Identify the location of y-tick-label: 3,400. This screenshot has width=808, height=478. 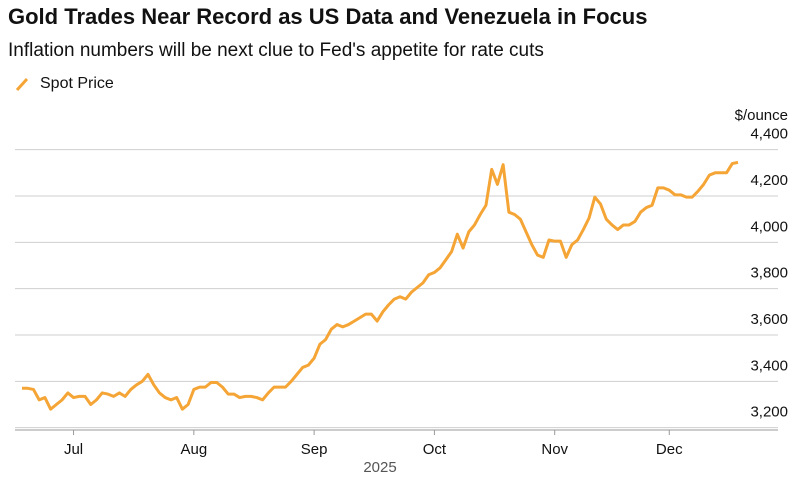
(769, 365).